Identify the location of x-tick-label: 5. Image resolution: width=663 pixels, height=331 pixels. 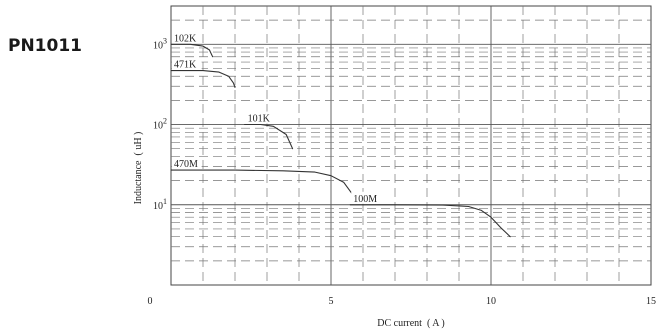
(331, 301).